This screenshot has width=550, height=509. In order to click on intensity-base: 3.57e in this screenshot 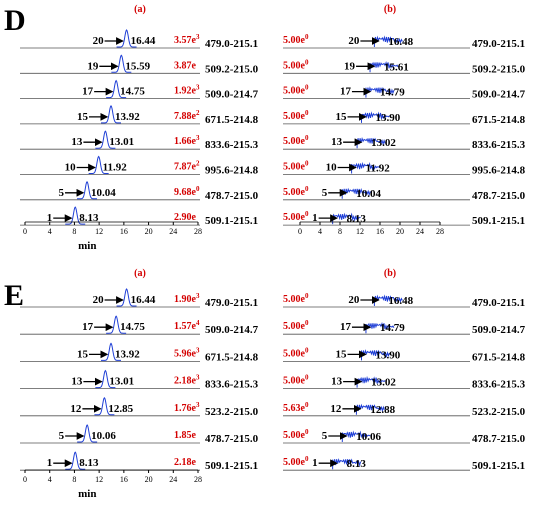, I will do `click(185, 40)`.